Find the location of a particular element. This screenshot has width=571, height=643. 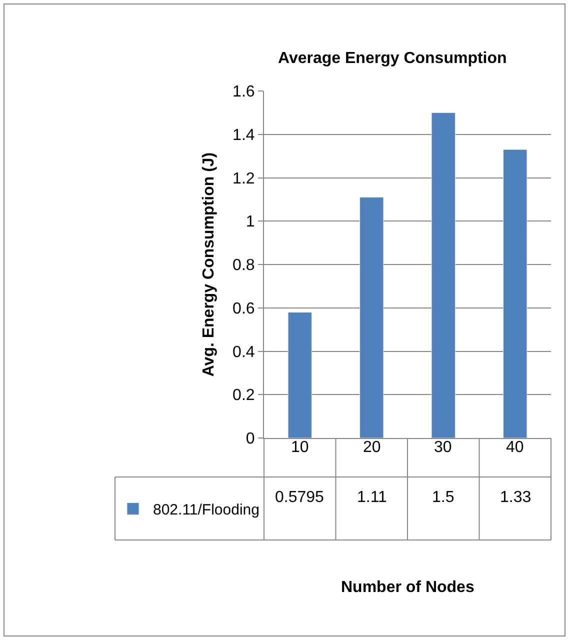

y-tick-label: 0.4 is located at coordinates (243, 352).